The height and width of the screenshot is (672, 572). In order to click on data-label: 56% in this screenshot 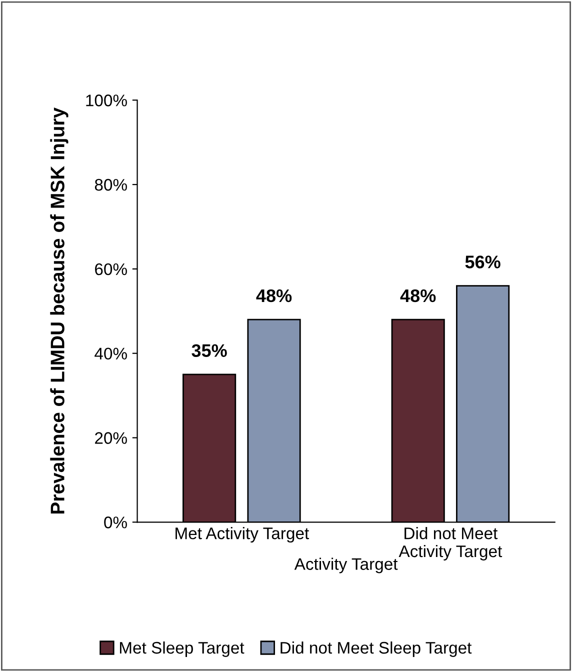, I will do `click(482, 262)`.